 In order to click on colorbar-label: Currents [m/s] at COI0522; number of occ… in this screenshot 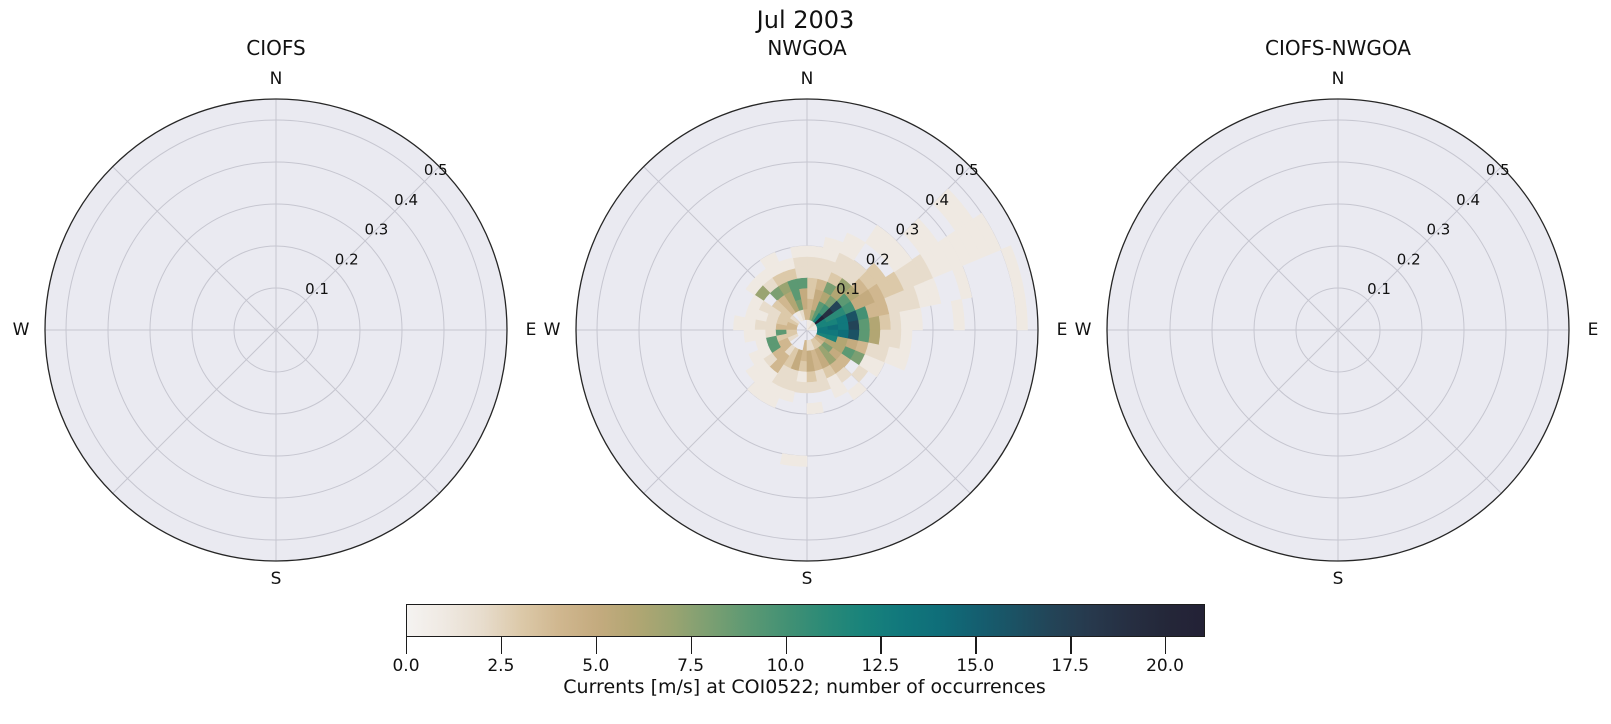, I will do `click(804, 687)`.